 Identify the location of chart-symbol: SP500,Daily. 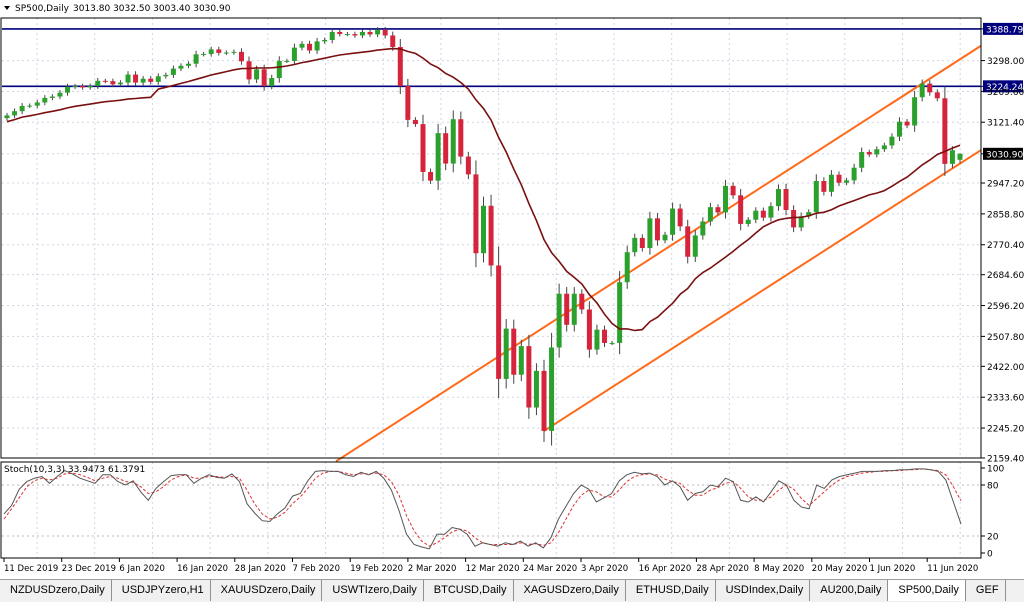
(42, 9).